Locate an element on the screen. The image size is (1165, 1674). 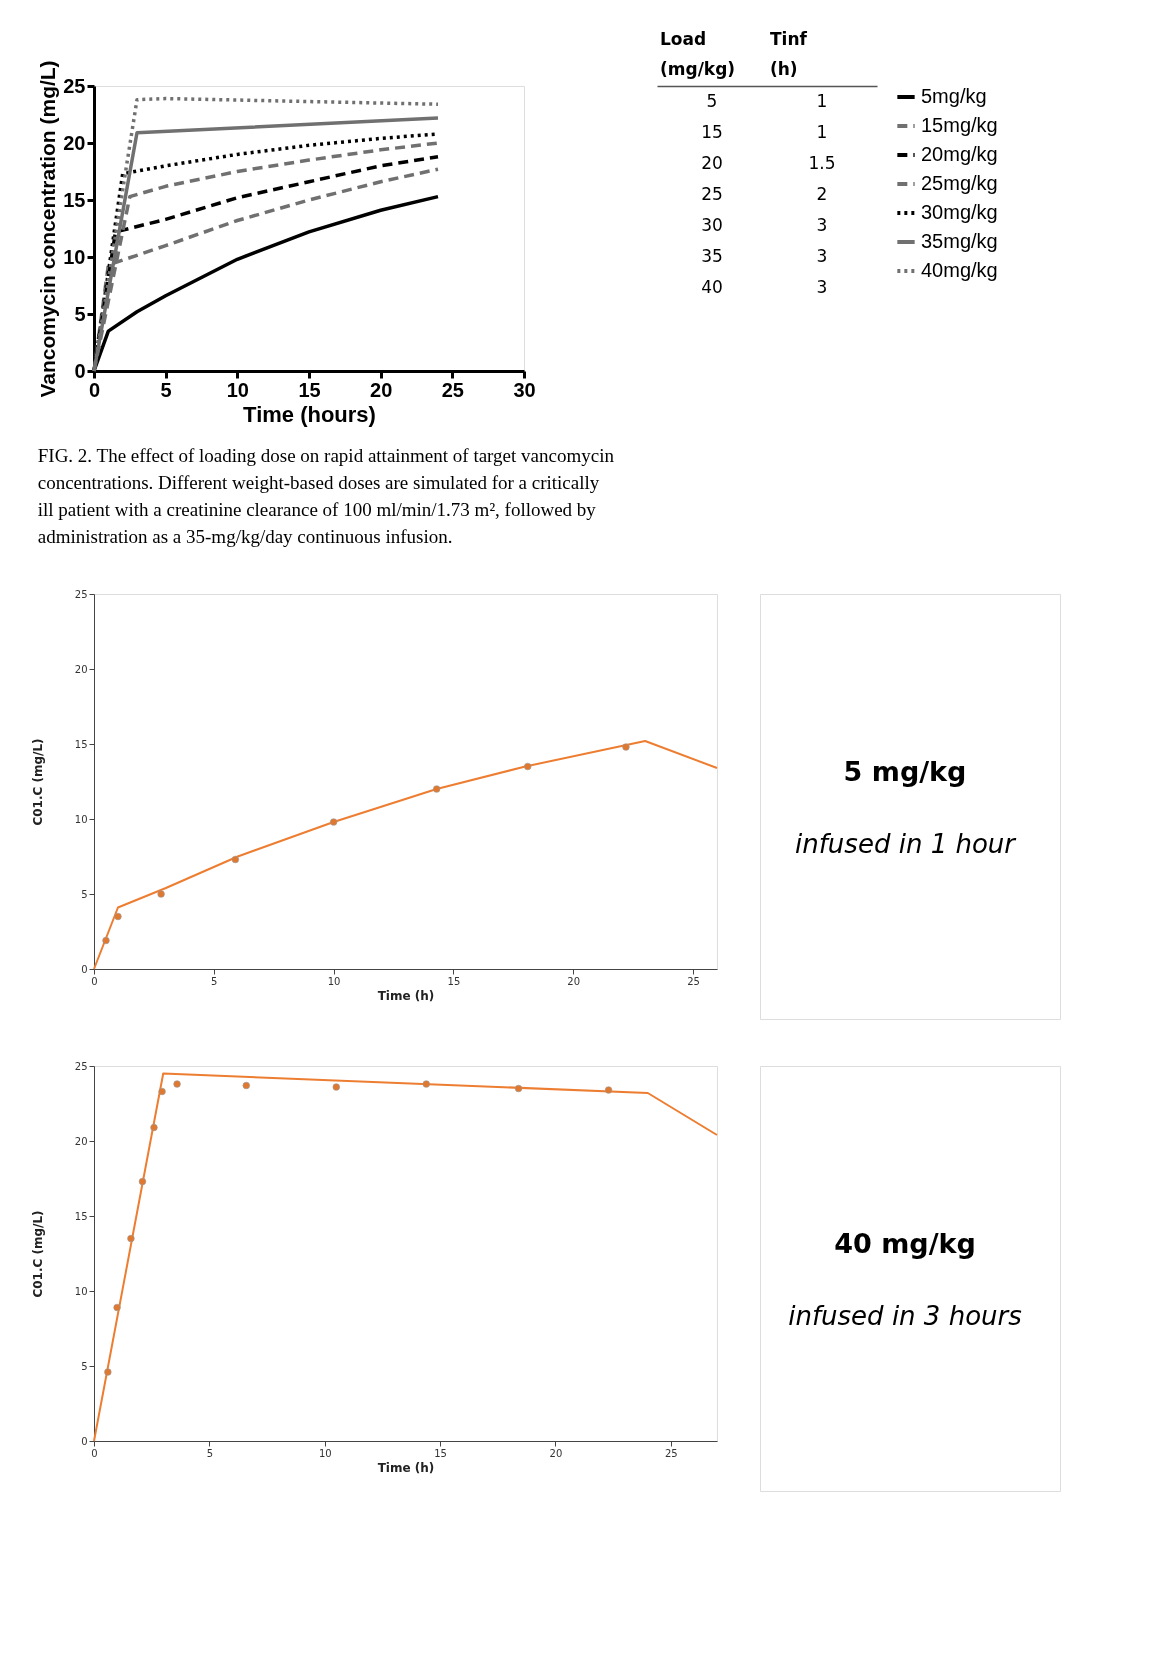
text: infused in 1 hour is located at coordinates (906, 843).